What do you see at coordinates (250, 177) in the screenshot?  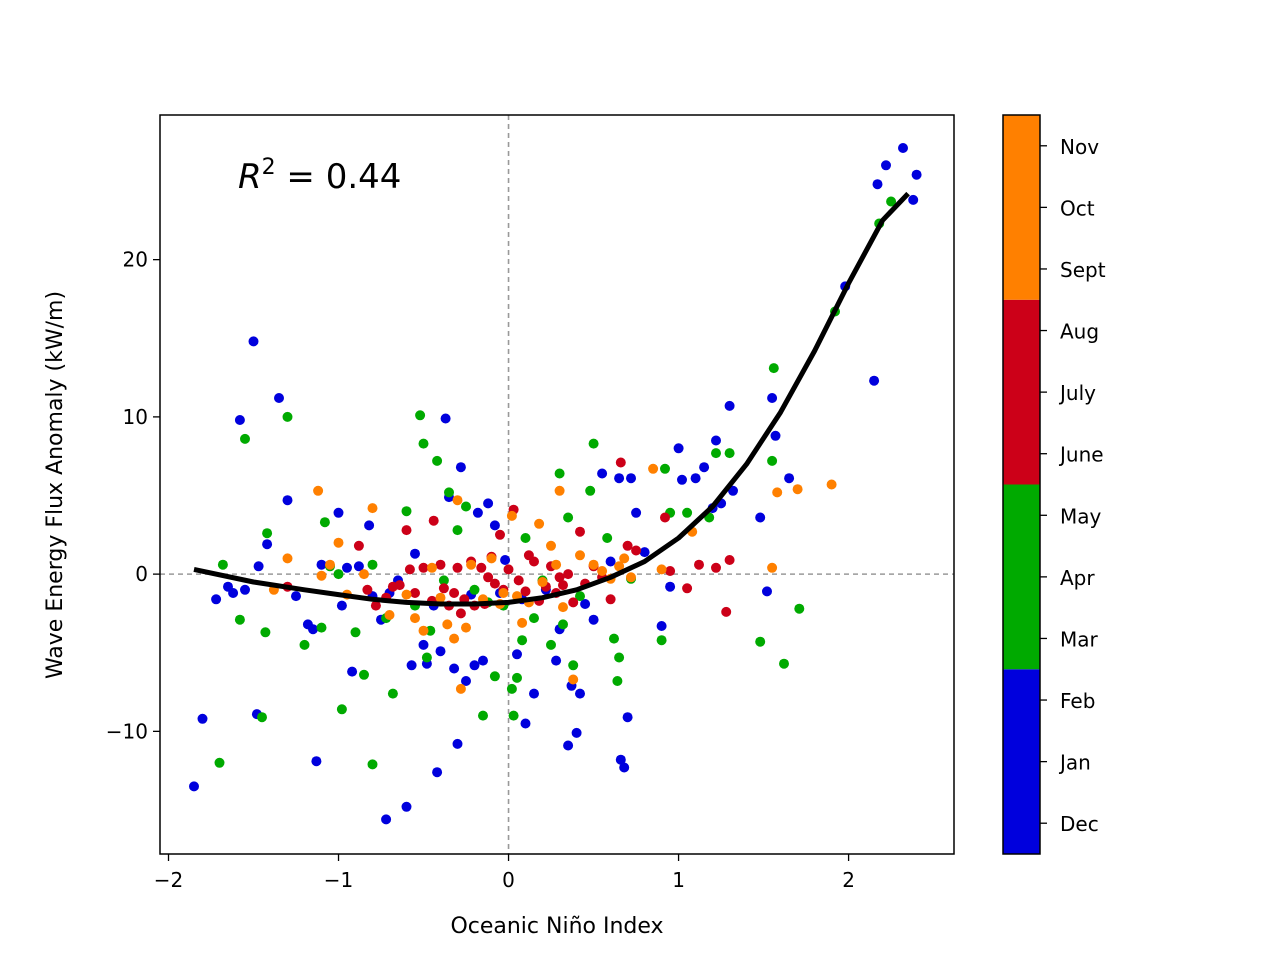 I see `r-squared-prefix: R` at bounding box center [250, 177].